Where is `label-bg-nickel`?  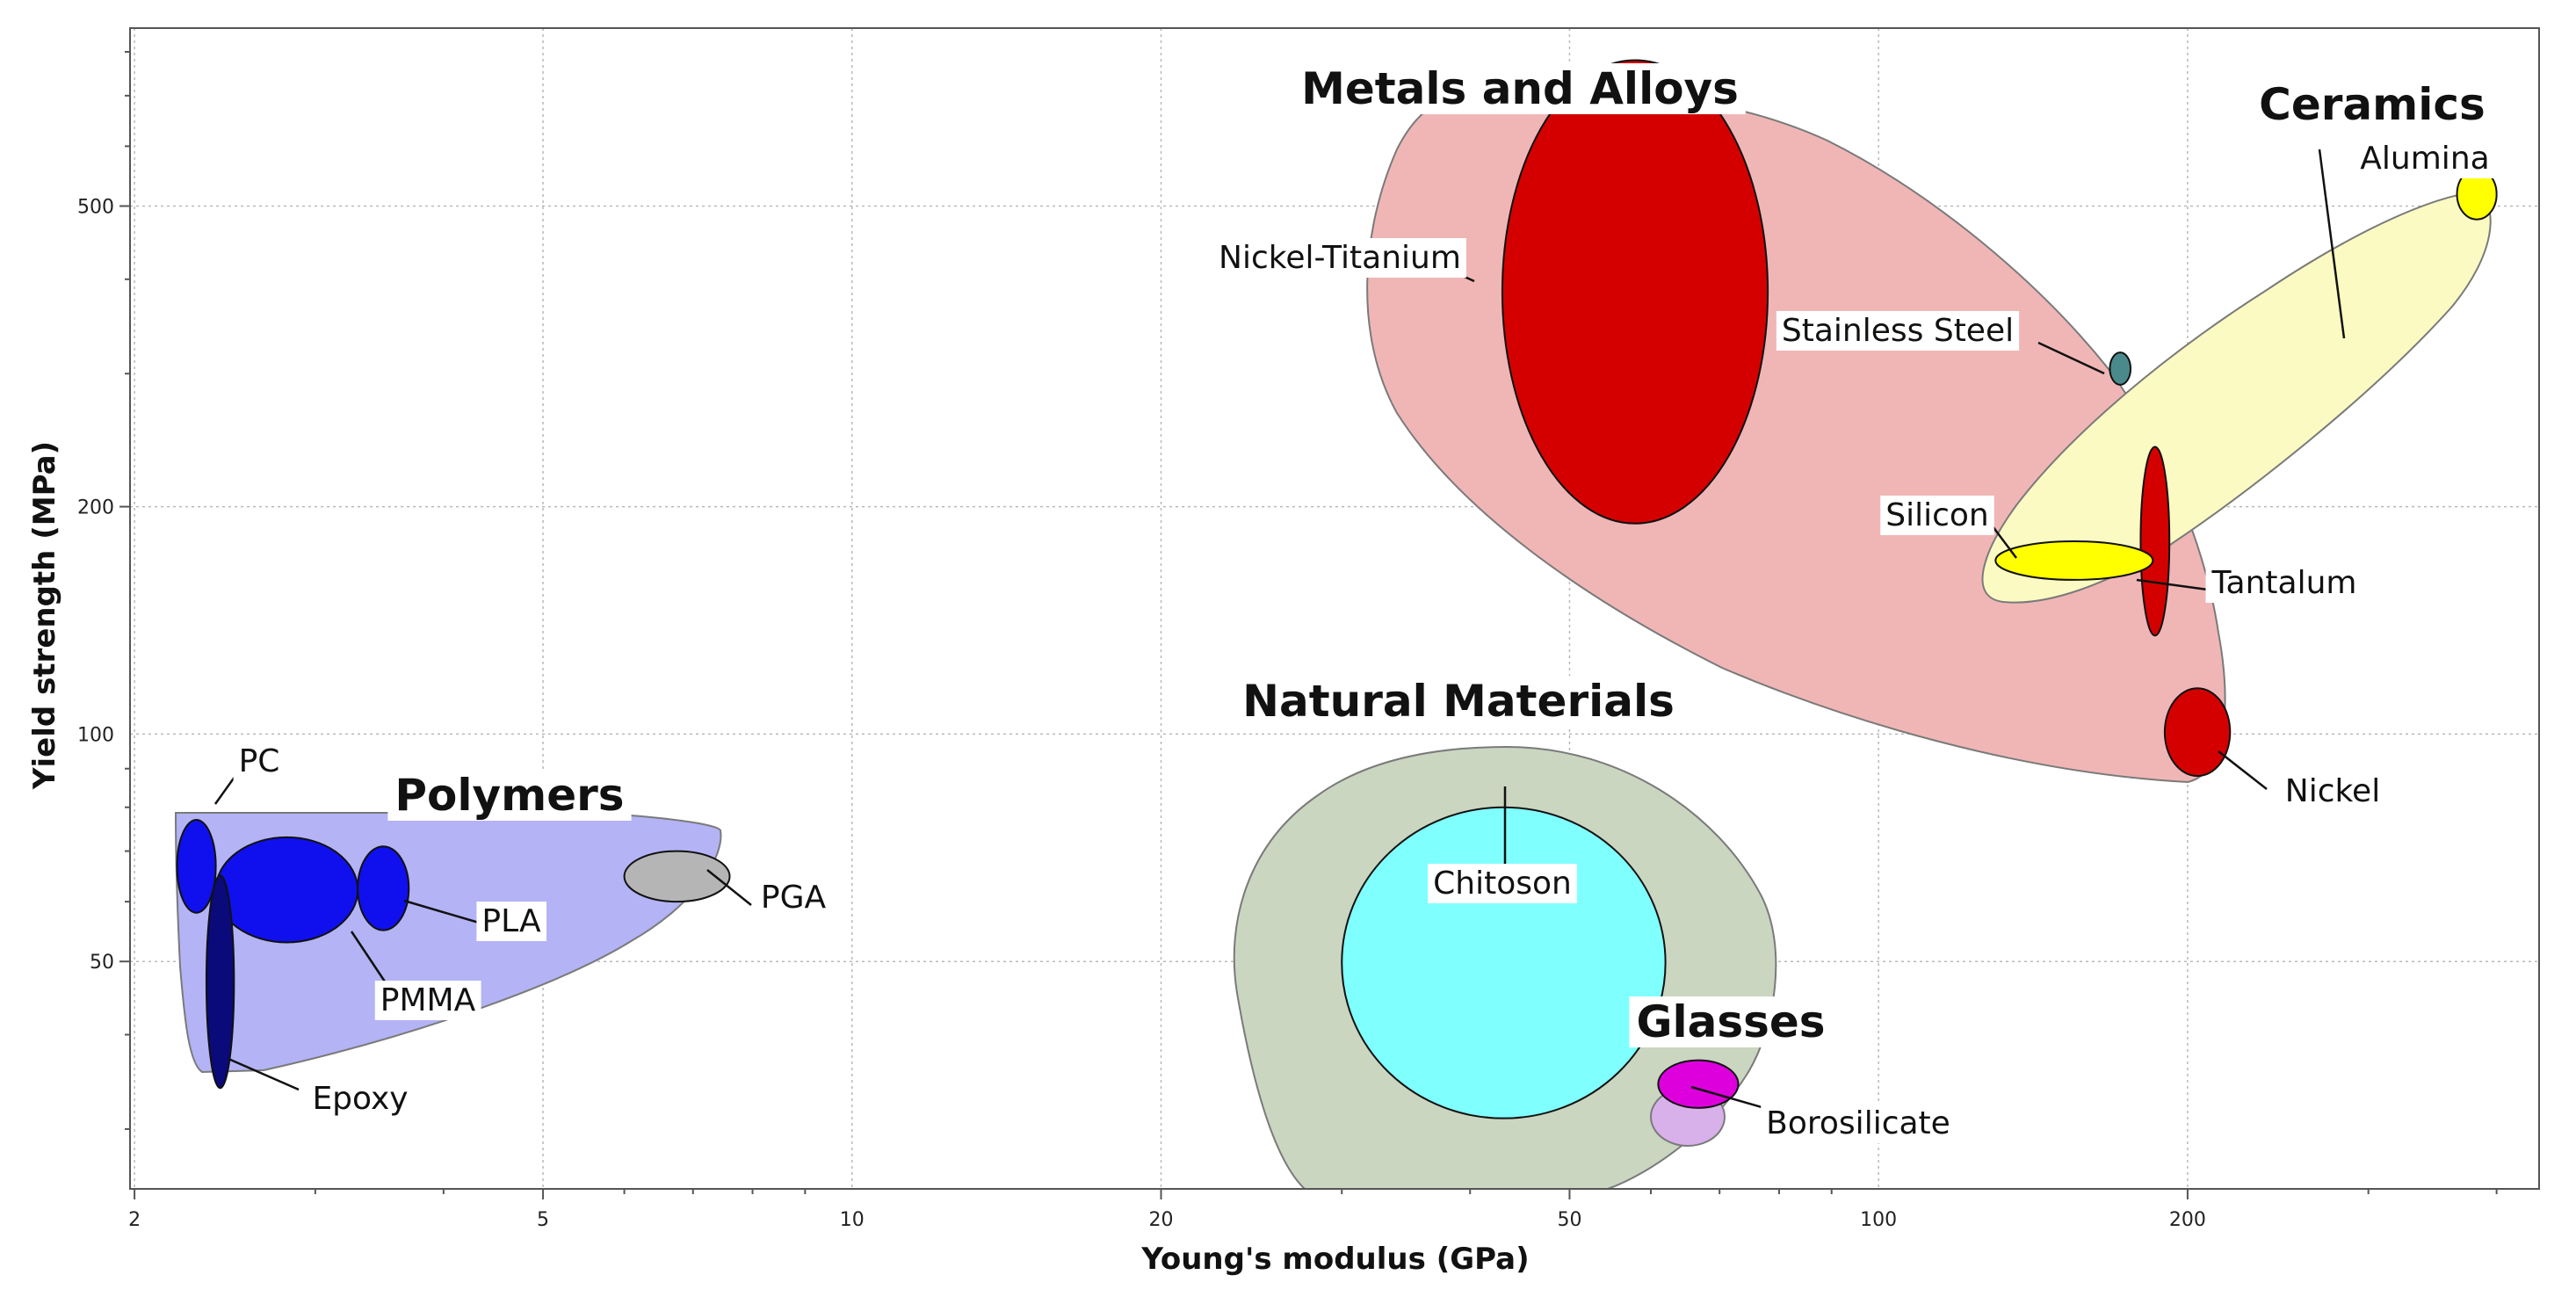 label-bg-nickel is located at coordinates (2332, 791).